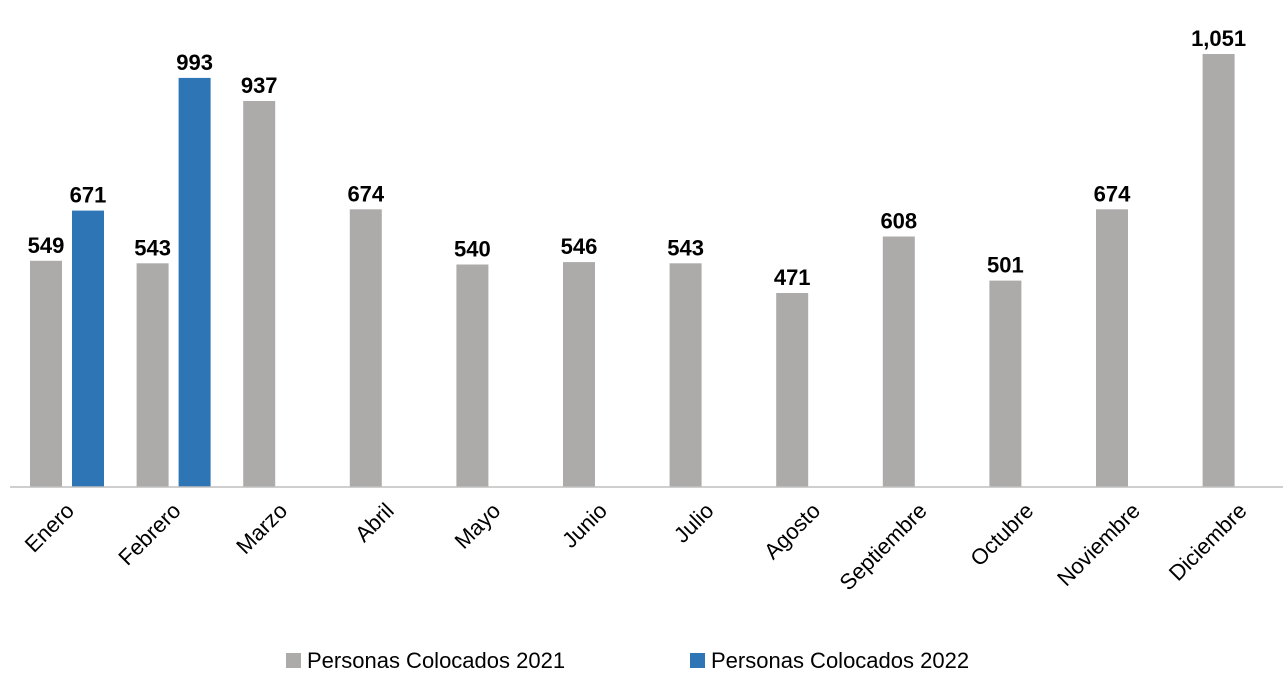 The height and width of the screenshot is (678, 1283). Describe the element at coordinates (1208, 542) in the screenshot. I see `x-tick-label-diciembre: Diciembre` at that location.